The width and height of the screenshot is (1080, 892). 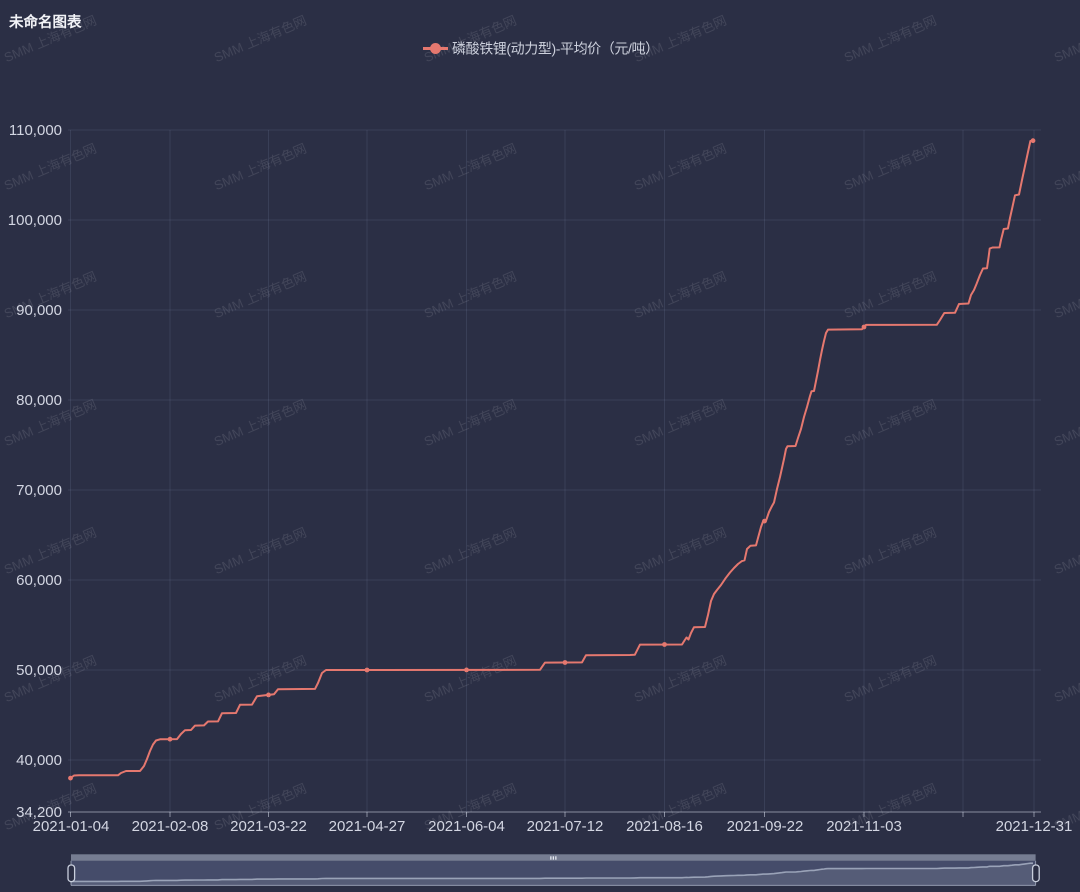 I want to click on svg-text: 2021-01-04, so click(x=71, y=826).